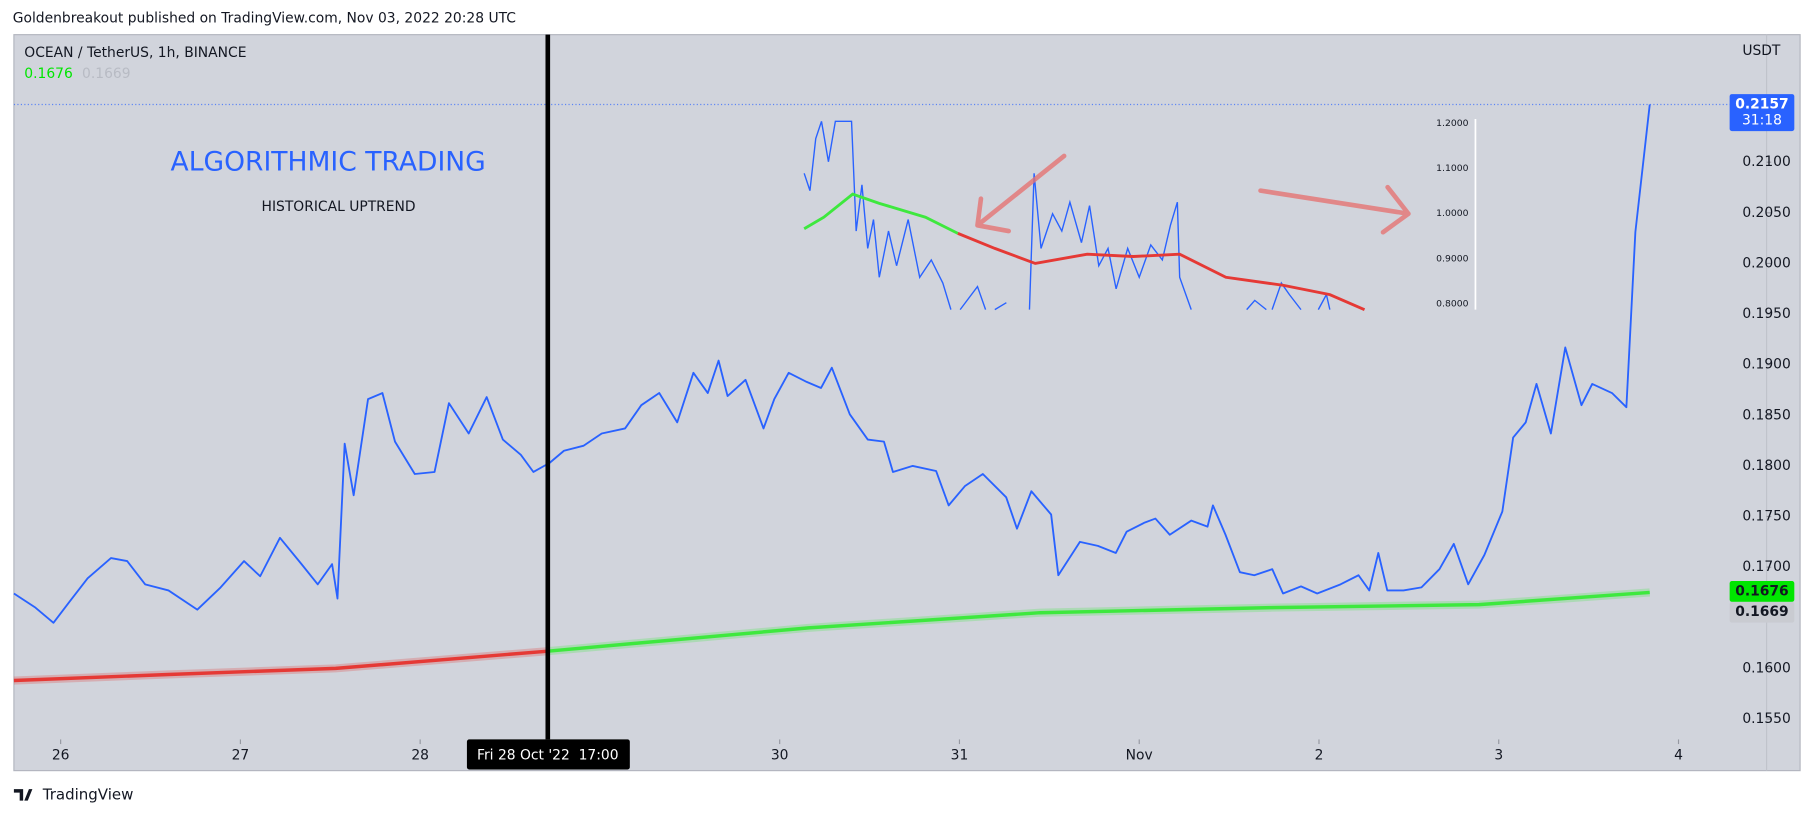 The image size is (1814, 818). Describe the element at coordinates (960, 756) in the screenshot. I see `x-tick-label: 31` at that location.